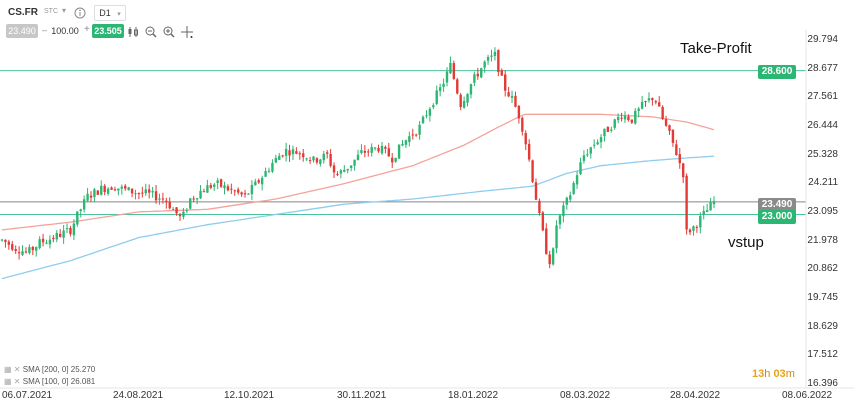 This screenshot has height=420, width=854. I want to click on indicator-legend-sma100: ▦ ✕ SMA [100, 0] 26.081, so click(49, 381).